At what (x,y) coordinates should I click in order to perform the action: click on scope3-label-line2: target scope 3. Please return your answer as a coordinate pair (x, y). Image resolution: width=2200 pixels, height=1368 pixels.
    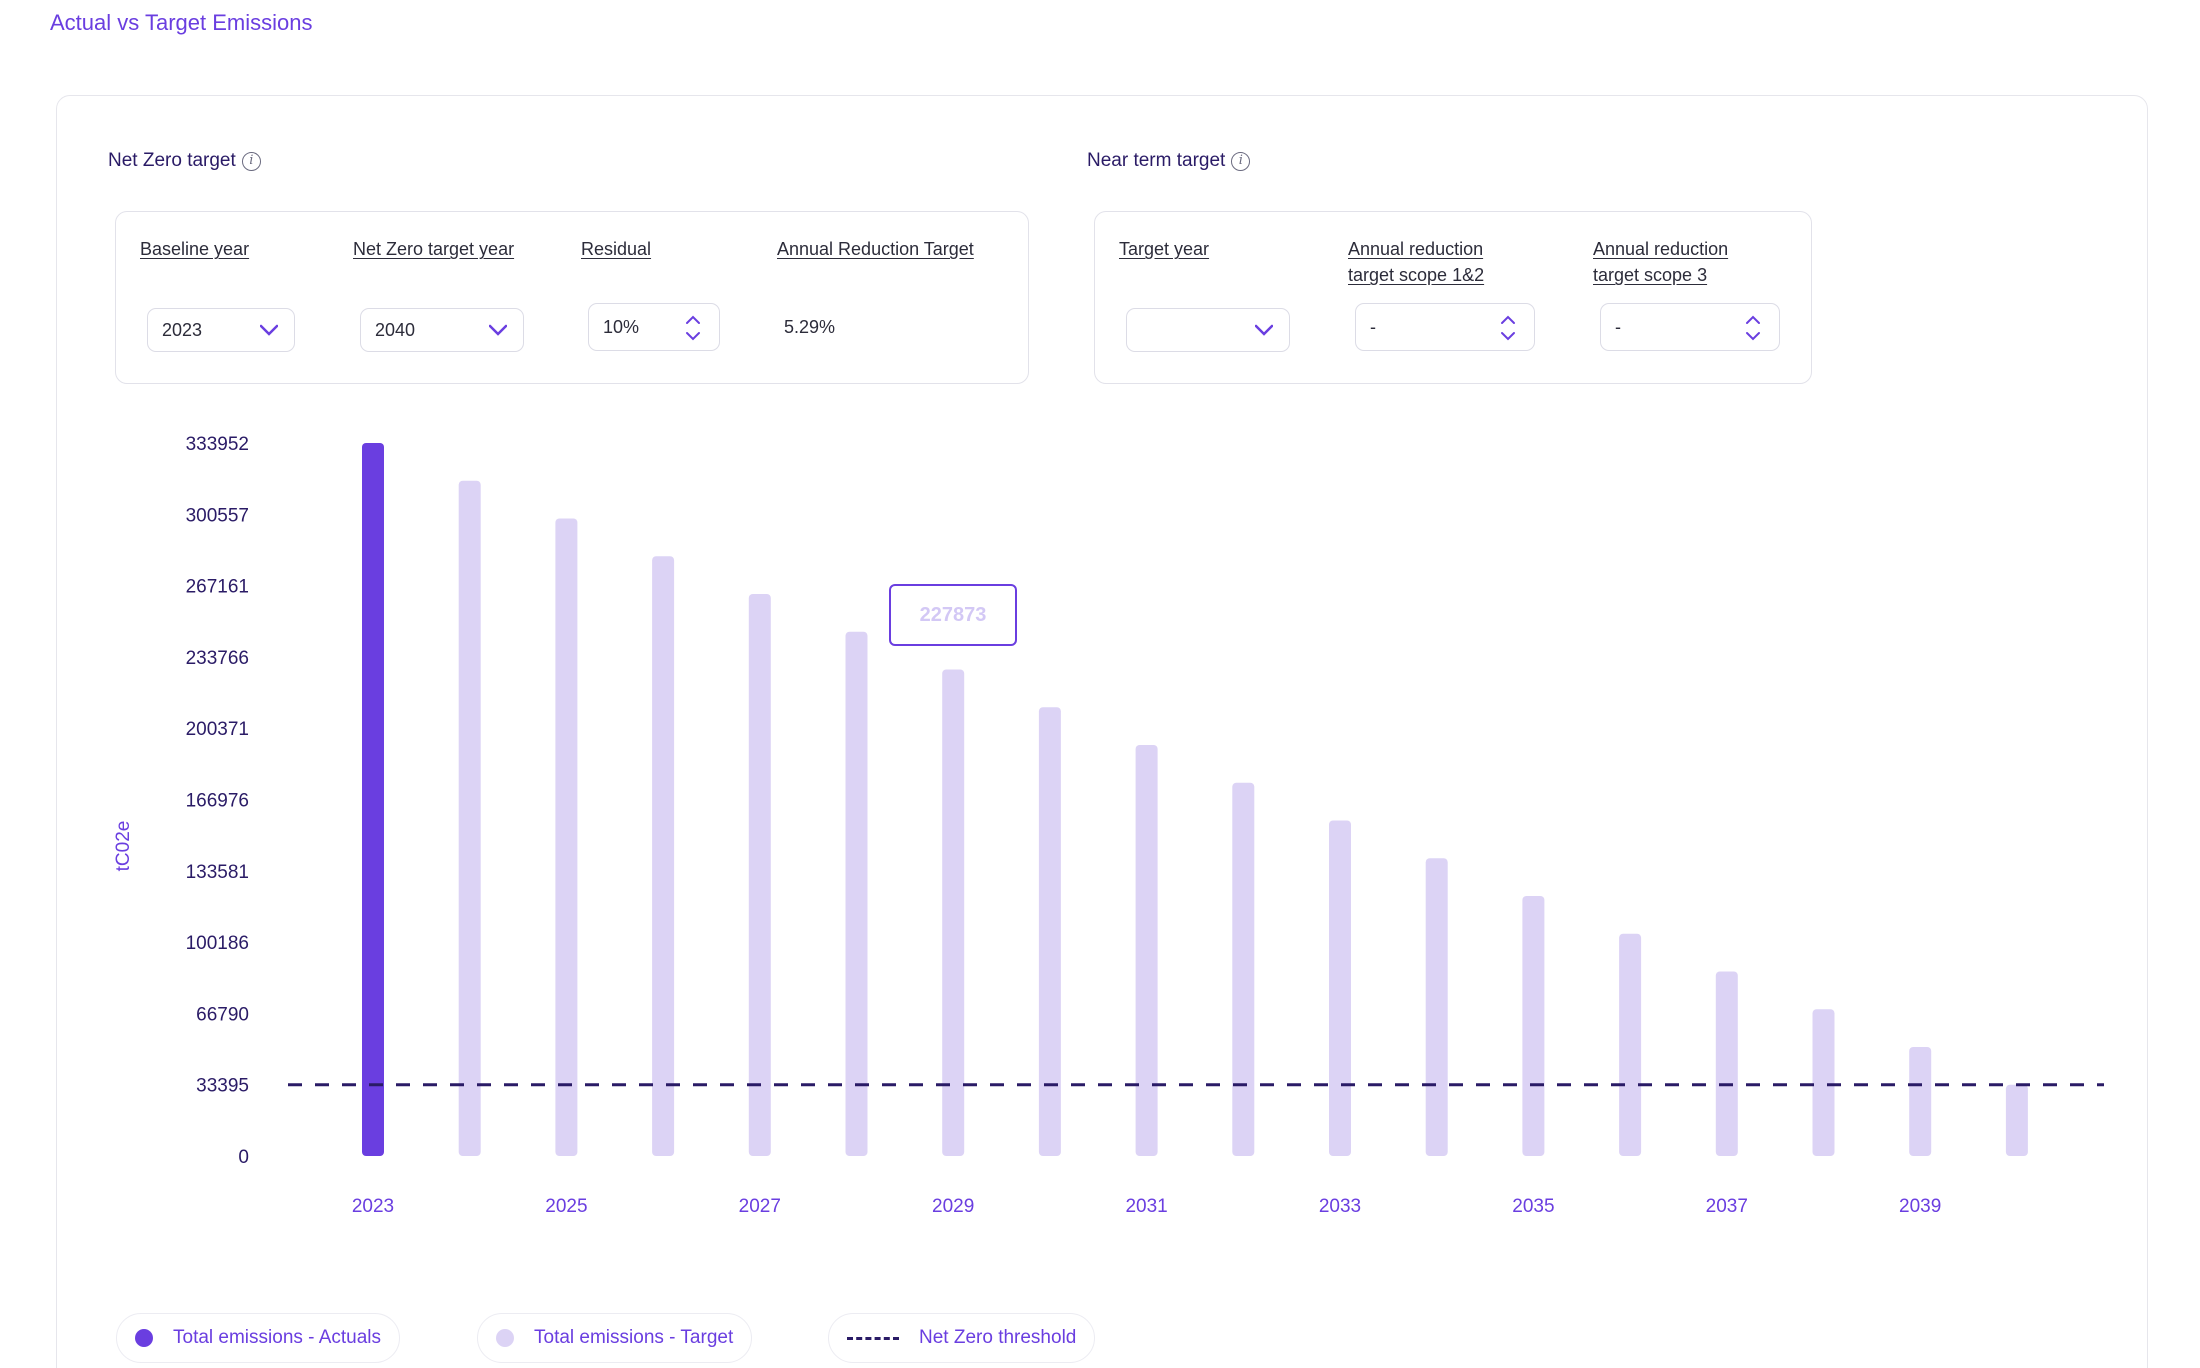
    Looking at the image, I should click on (1650, 275).